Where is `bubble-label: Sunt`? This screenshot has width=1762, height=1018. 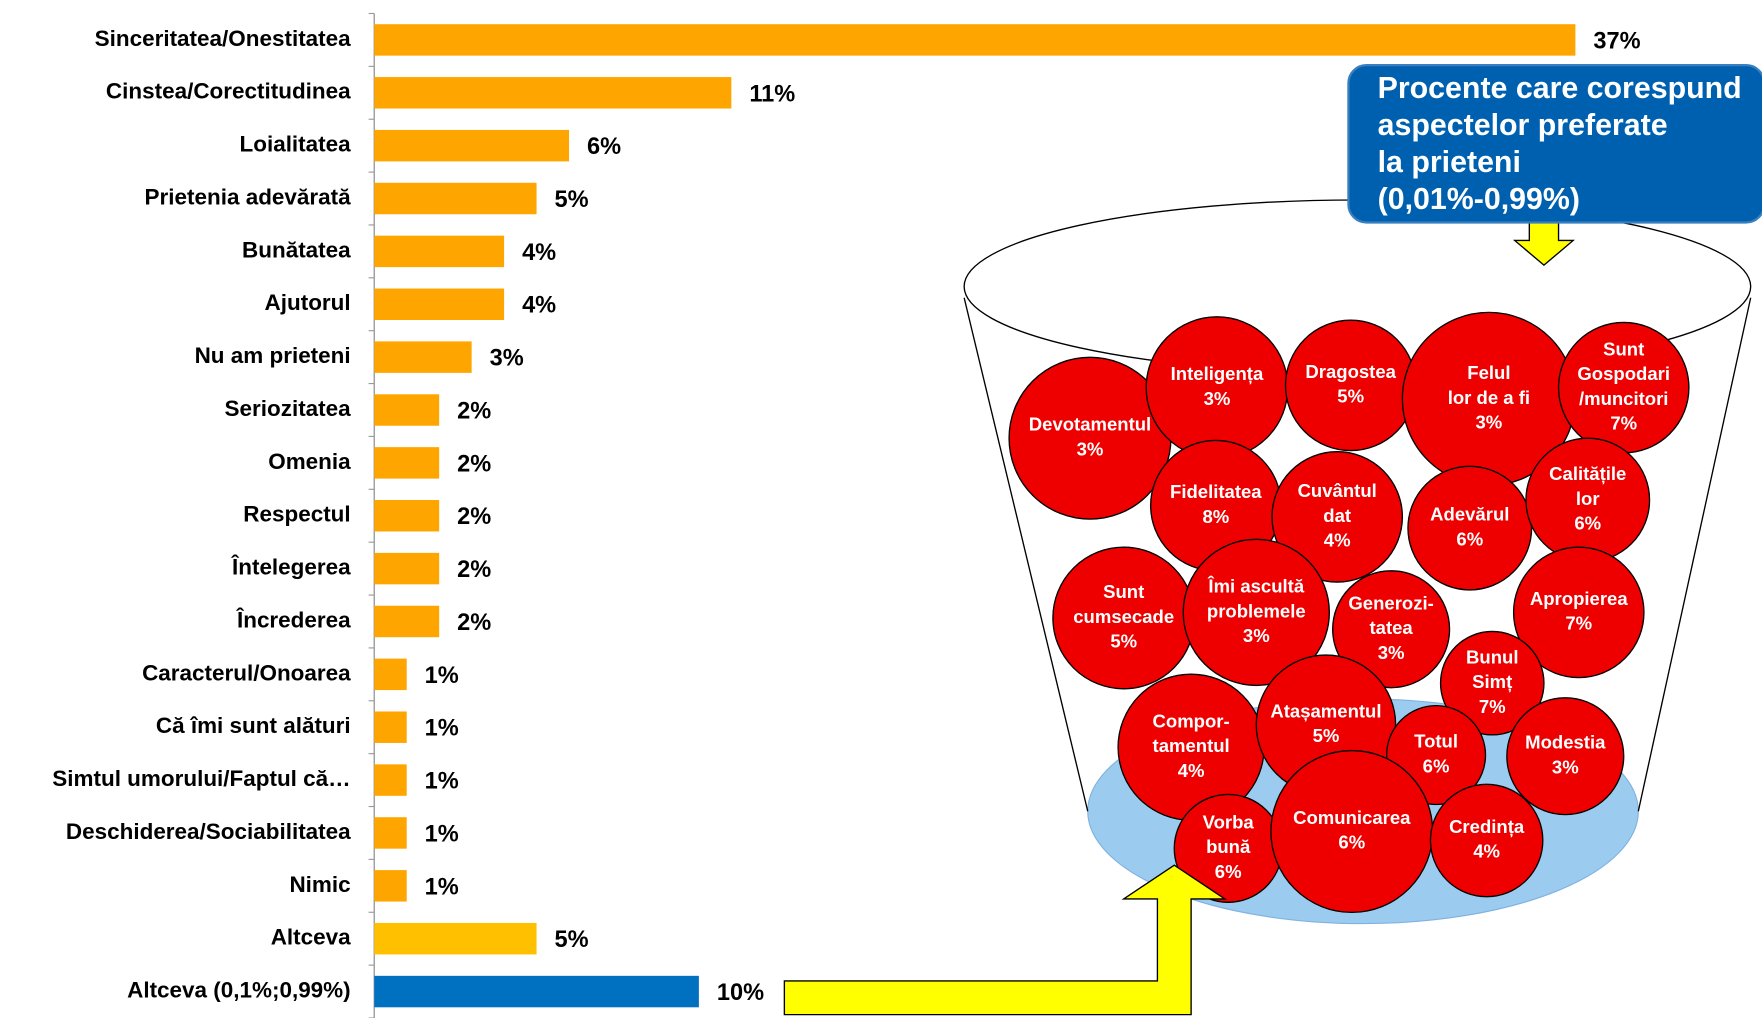
bubble-label: Sunt is located at coordinates (1123, 591).